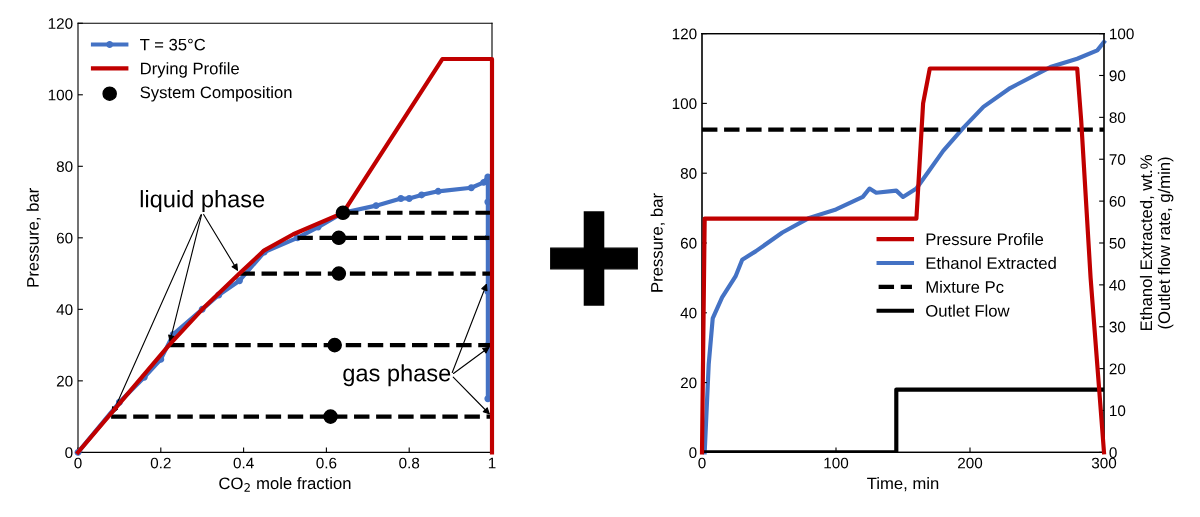 The width and height of the screenshot is (1200, 517). Describe the element at coordinates (1117, 243) in the screenshot. I see `y2-tick-label: 50` at that location.